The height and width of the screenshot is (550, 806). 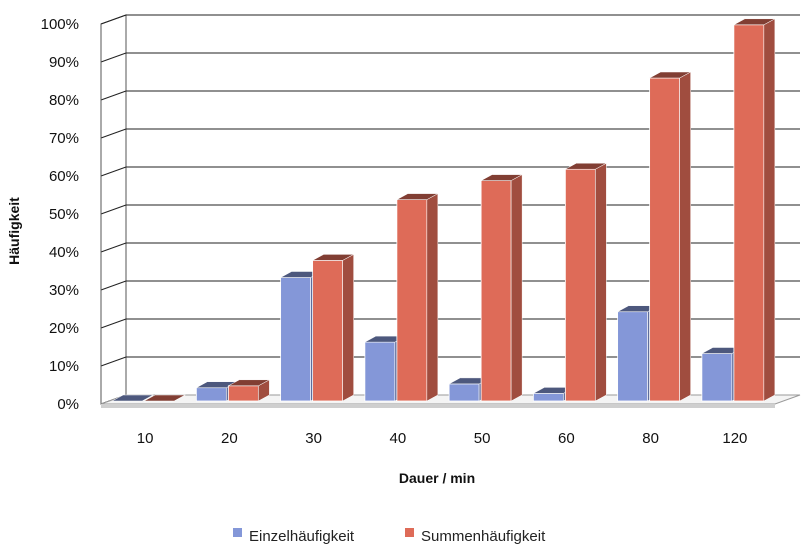 I want to click on y-tick-label: 100%, so click(x=60, y=24).